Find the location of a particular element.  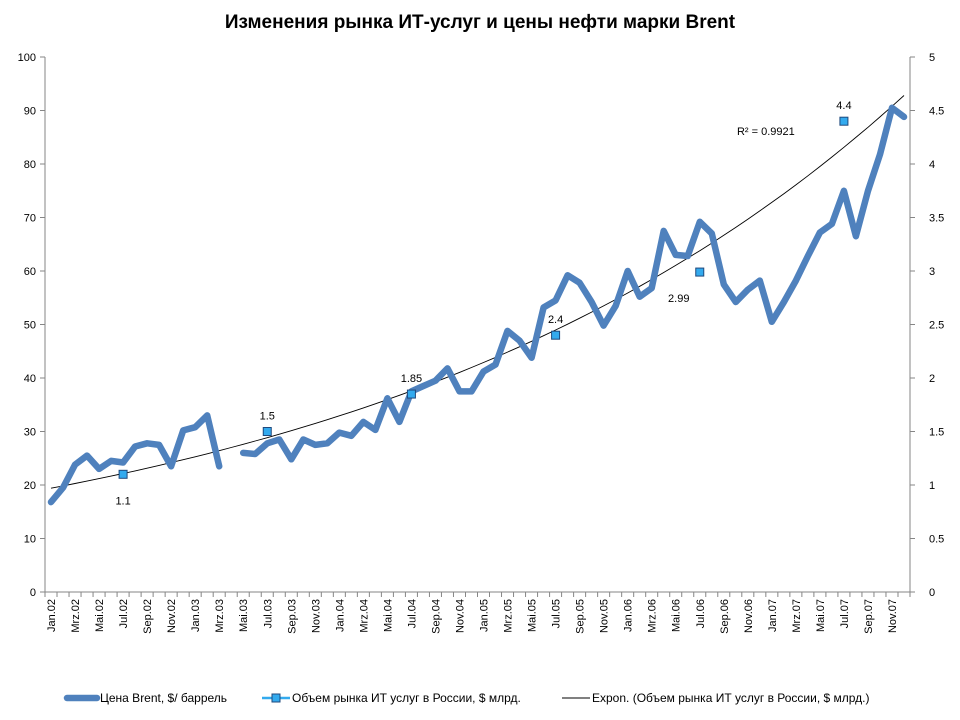

x-tick-label: Mrz.04 is located at coordinates (364, 616).